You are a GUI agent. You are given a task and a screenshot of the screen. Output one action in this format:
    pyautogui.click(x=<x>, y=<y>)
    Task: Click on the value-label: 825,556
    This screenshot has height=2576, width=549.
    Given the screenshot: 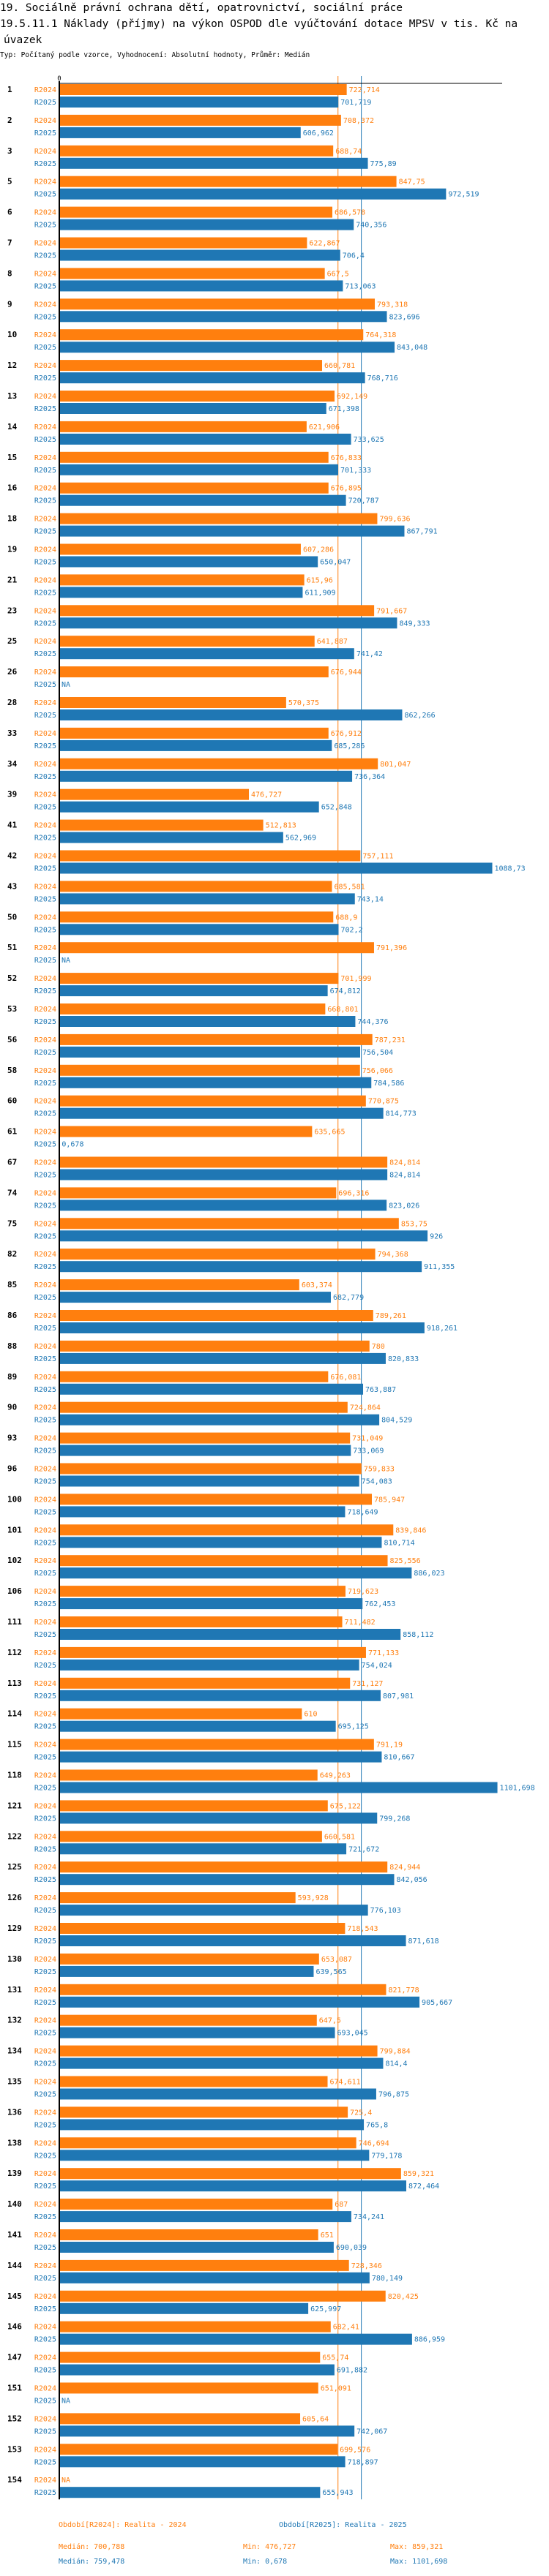 What is the action you would take?
    pyautogui.click(x=405, y=1561)
    